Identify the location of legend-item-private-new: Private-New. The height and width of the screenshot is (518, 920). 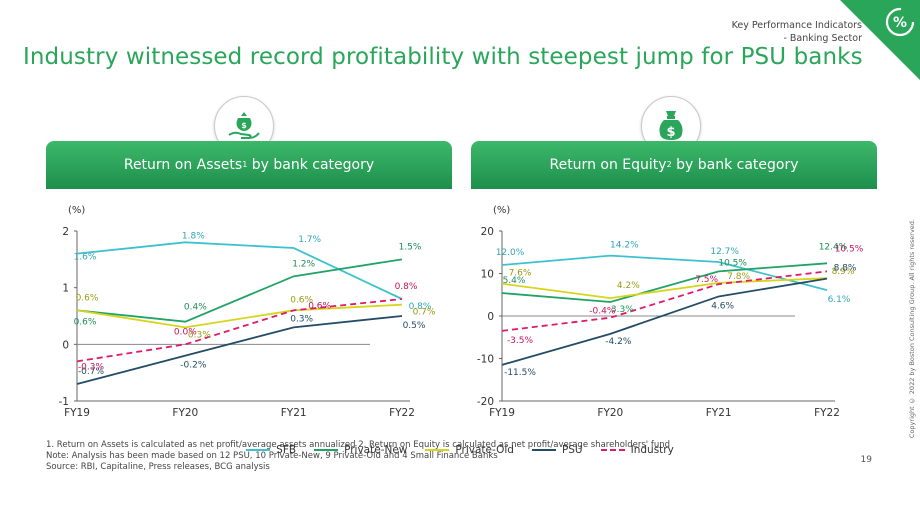
(360, 450).